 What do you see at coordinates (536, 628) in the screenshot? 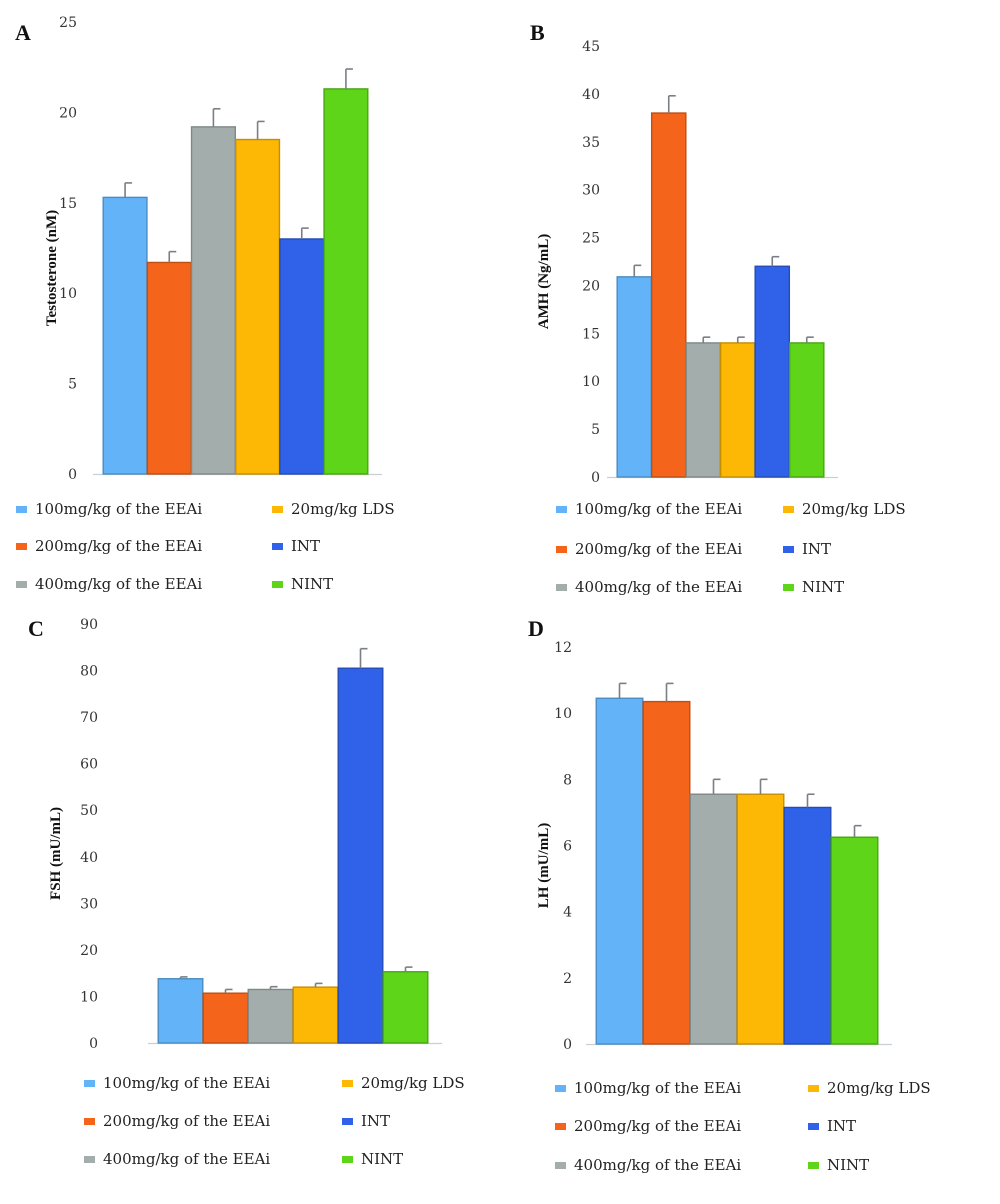
I see `panel-letter: D` at bounding box center [536, 628].